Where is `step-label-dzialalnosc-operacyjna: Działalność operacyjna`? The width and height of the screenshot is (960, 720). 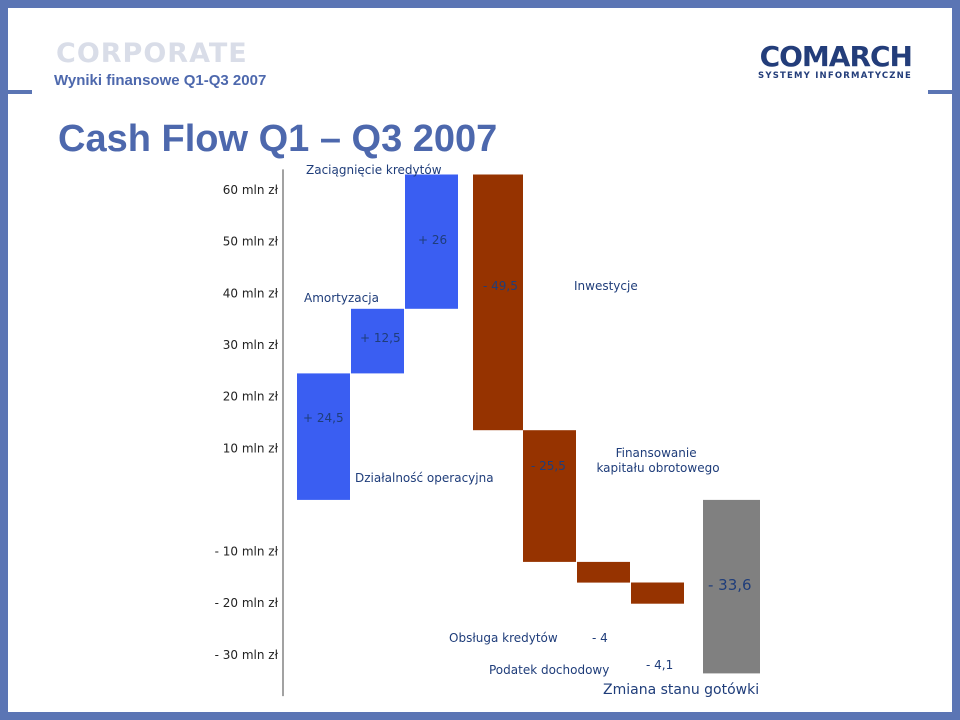
step-label-dzialalnosc-operacyjna: Działalność operacyjna is located at coordinates (424, 478).